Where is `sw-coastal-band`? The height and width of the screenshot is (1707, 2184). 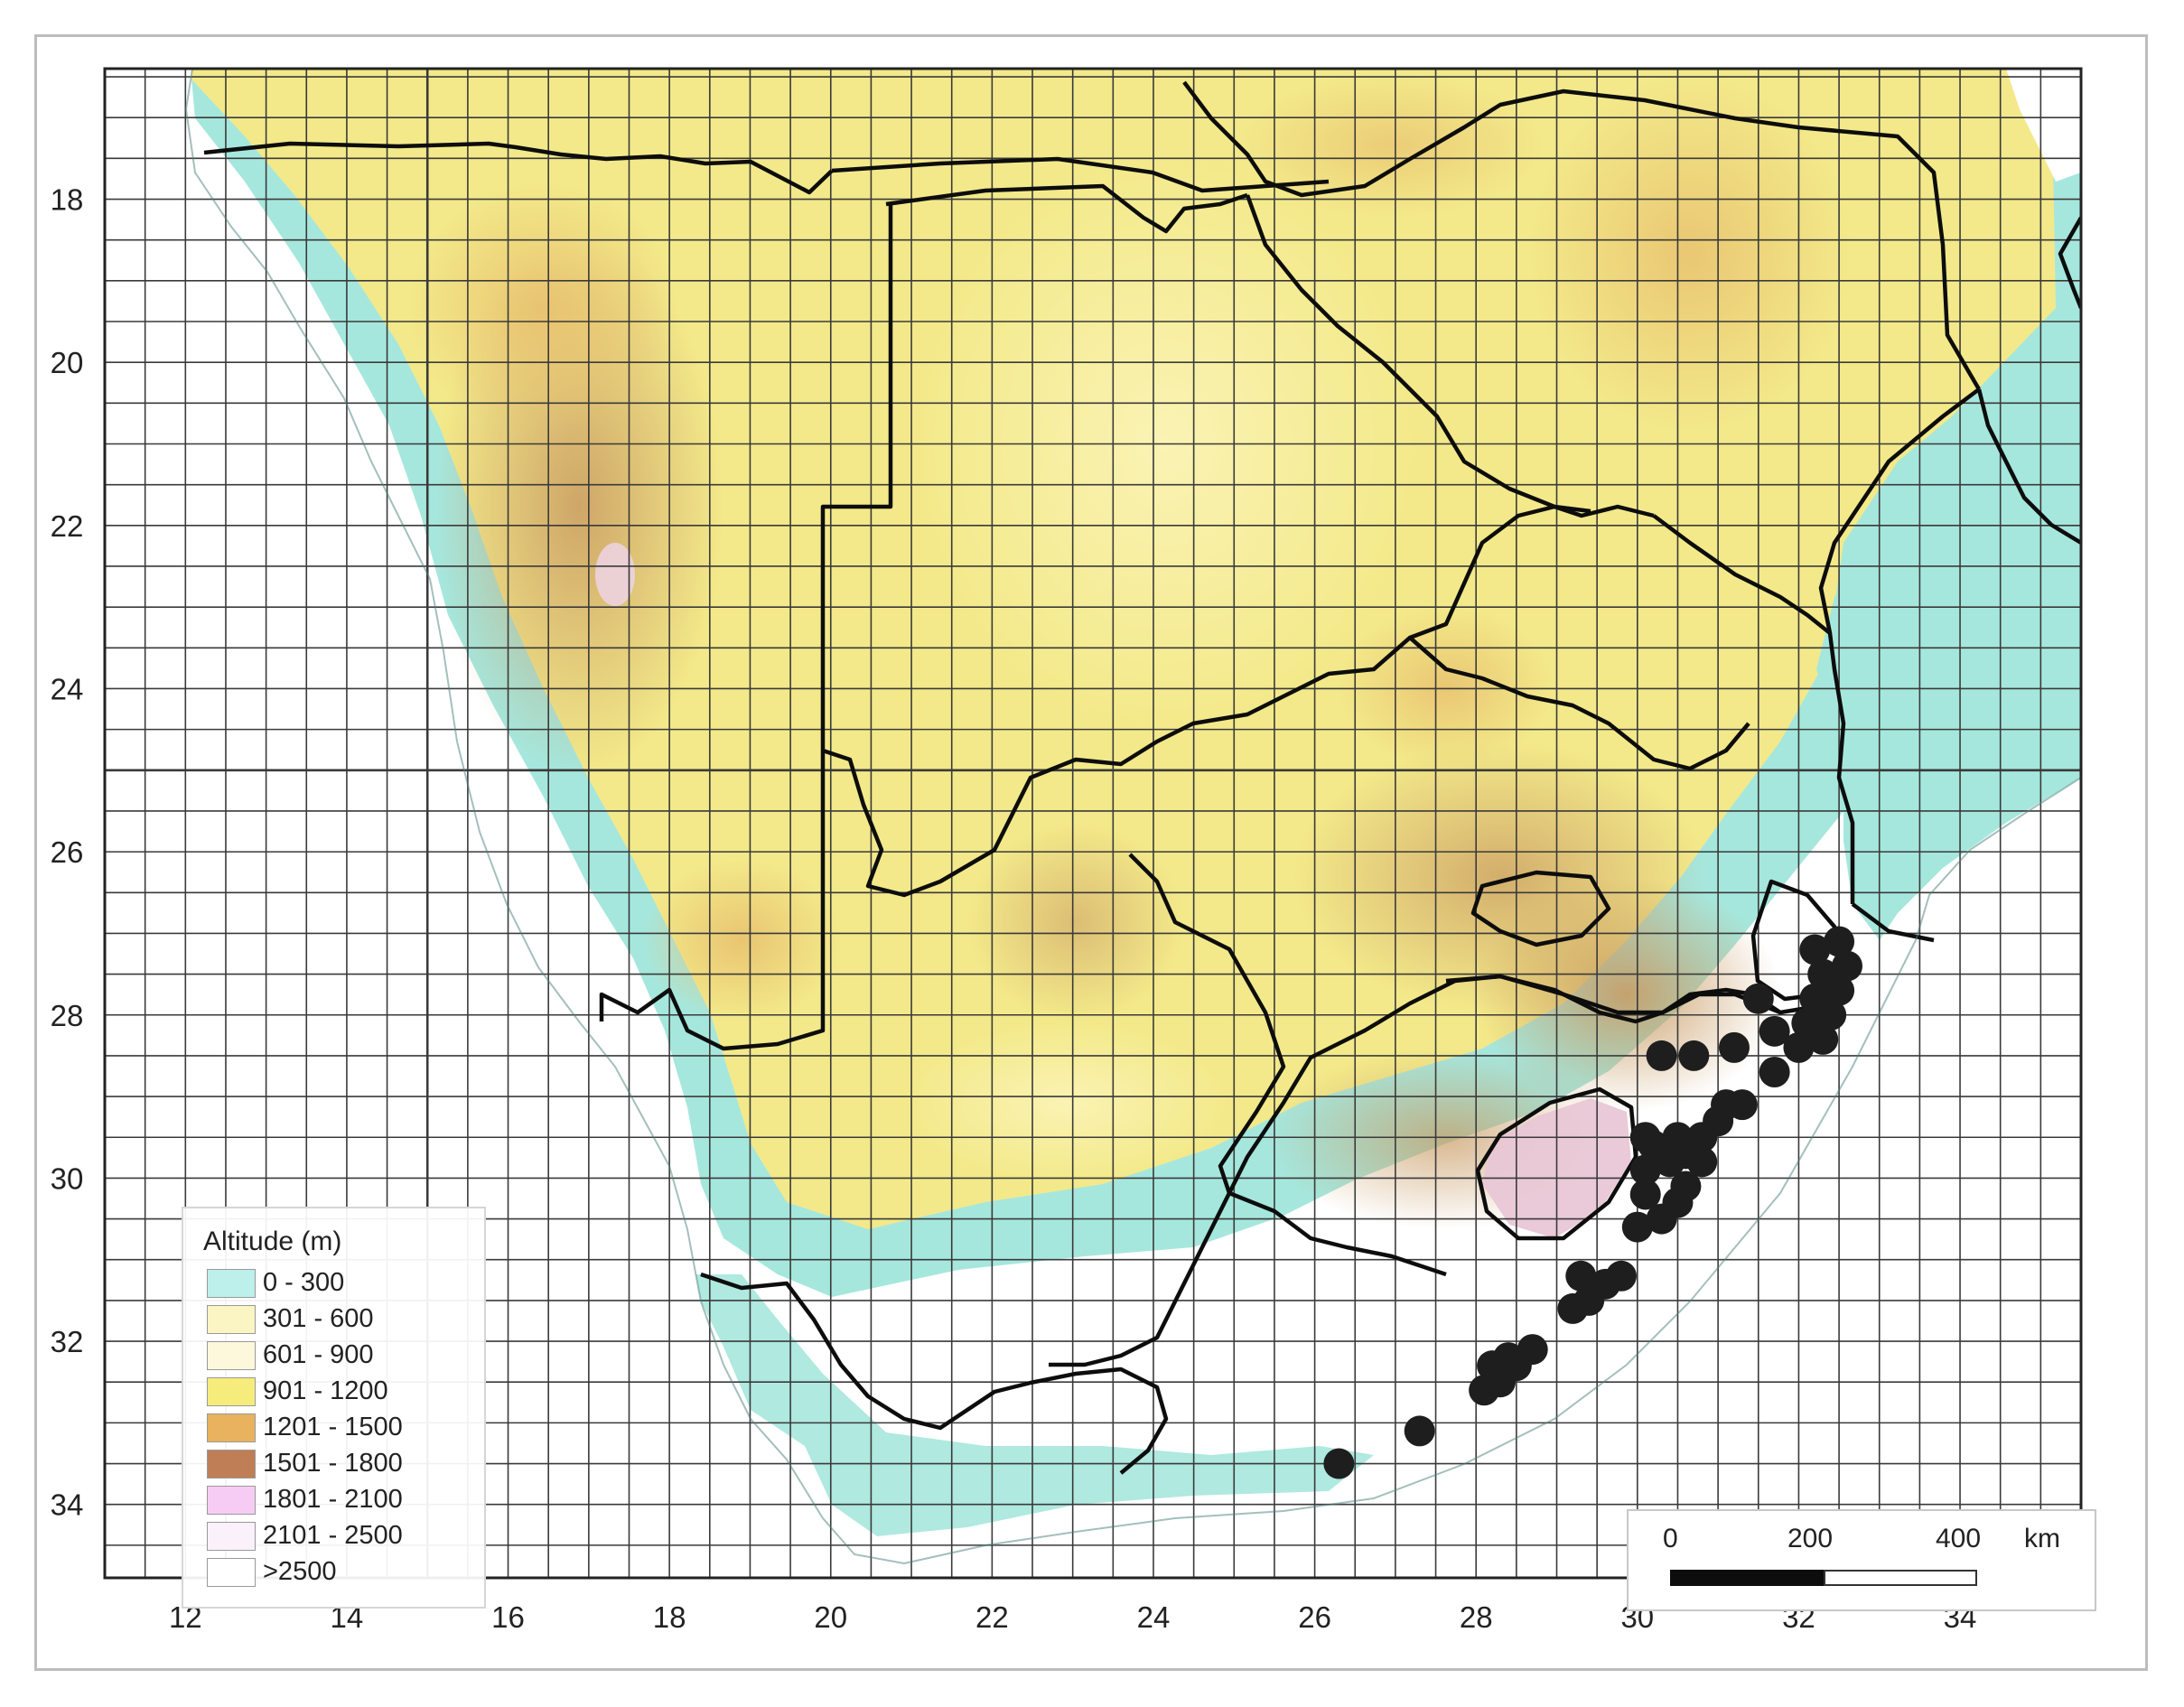
sw-coastal-band is located at coordinates (1031, 1405).